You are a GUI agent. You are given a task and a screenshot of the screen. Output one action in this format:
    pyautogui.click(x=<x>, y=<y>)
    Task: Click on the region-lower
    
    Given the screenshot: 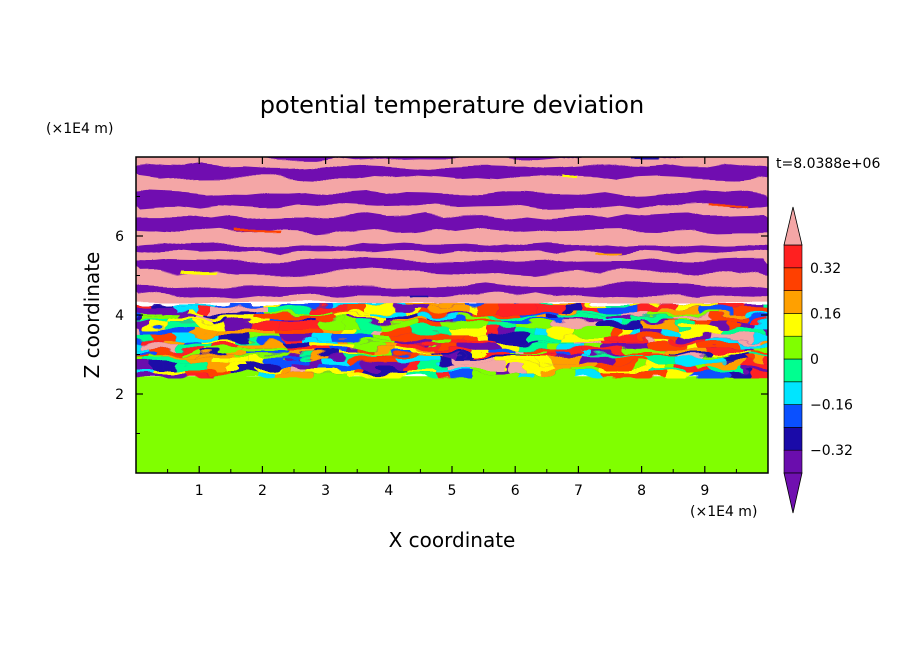 What is the action you would take?
    pyautogui.click(x=452, y=426)
    